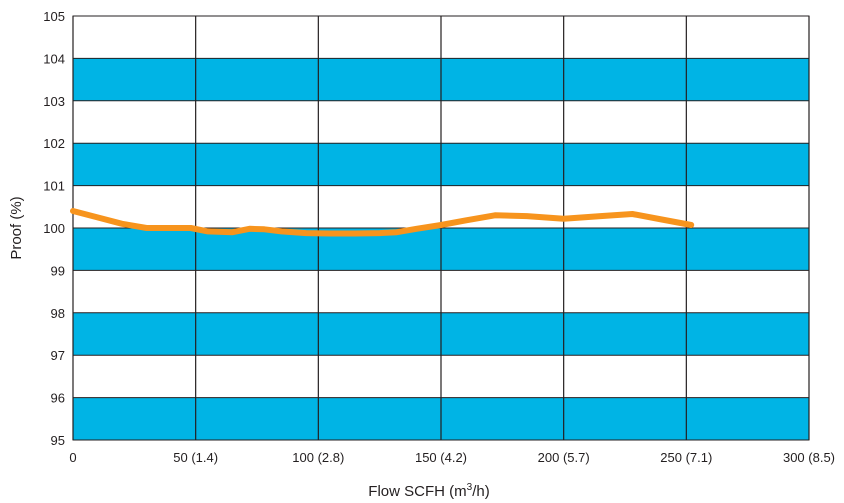 The width and height of the screenshot is (844, 503). Describe the element at coordinates (417, 491) in the screenshot. I see `x-axis-label-main: Flow SCFH (m` at that location.